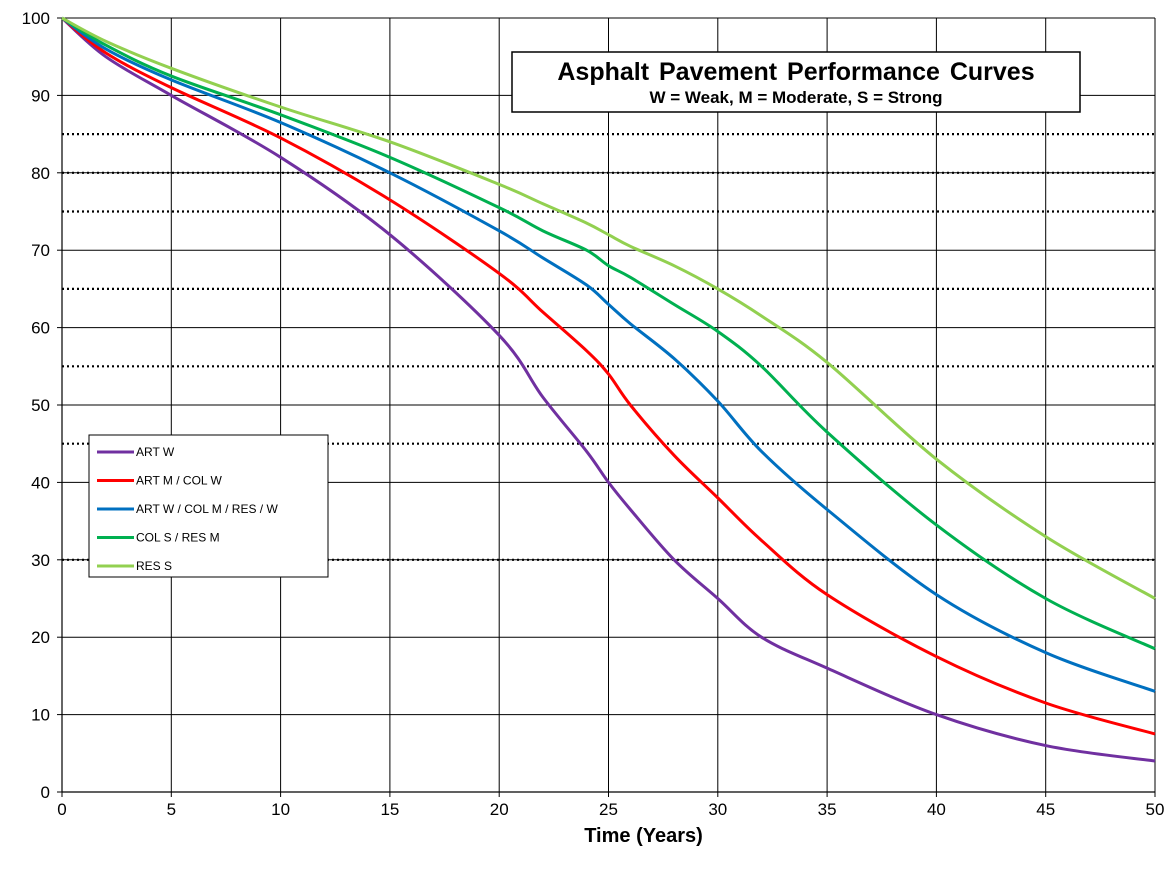  What do you see at coordinates (155, 452) in the screenshot?
I see `legend-label-1: ART W` at bounding box center [155, 452].